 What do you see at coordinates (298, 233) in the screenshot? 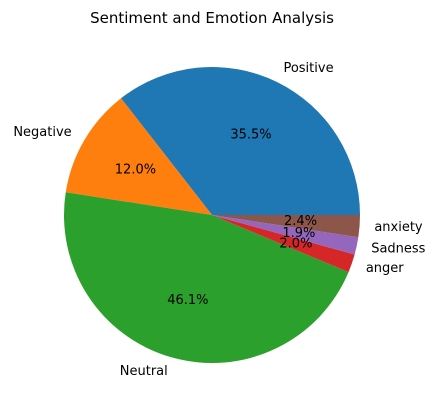
I see `slice-percent-sadness: 1.9%` at bounding box center [298, 233].